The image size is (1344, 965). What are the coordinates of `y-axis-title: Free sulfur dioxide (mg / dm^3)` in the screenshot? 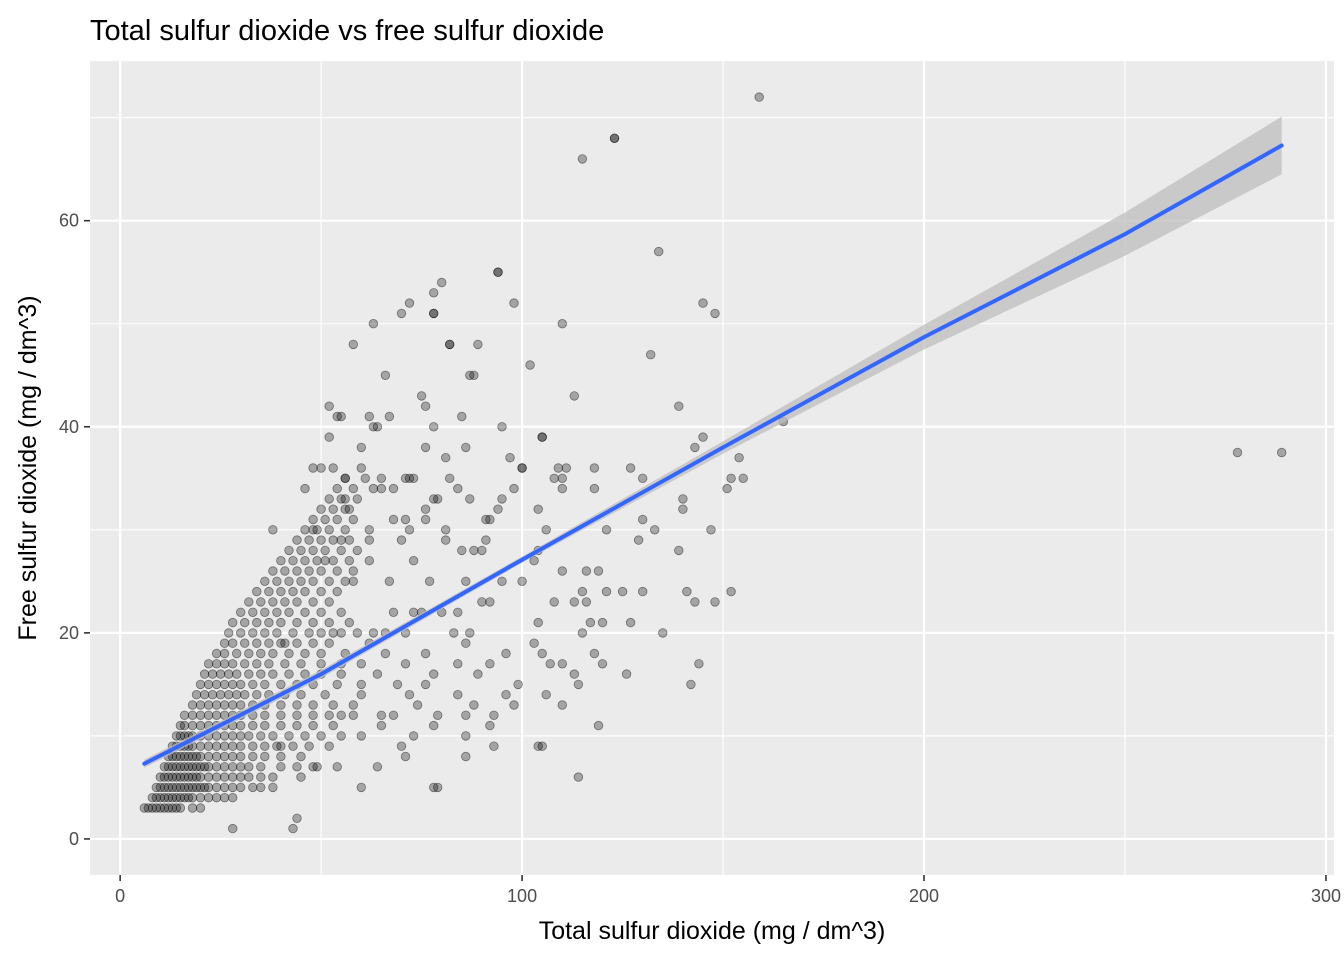 It's located at (28, 467).